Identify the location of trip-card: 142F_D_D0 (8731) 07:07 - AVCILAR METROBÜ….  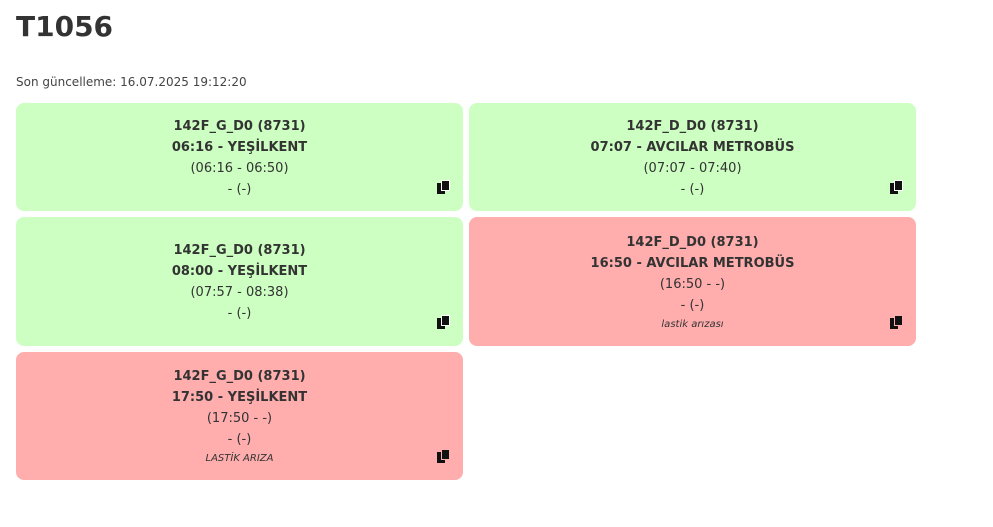
(692, 157).